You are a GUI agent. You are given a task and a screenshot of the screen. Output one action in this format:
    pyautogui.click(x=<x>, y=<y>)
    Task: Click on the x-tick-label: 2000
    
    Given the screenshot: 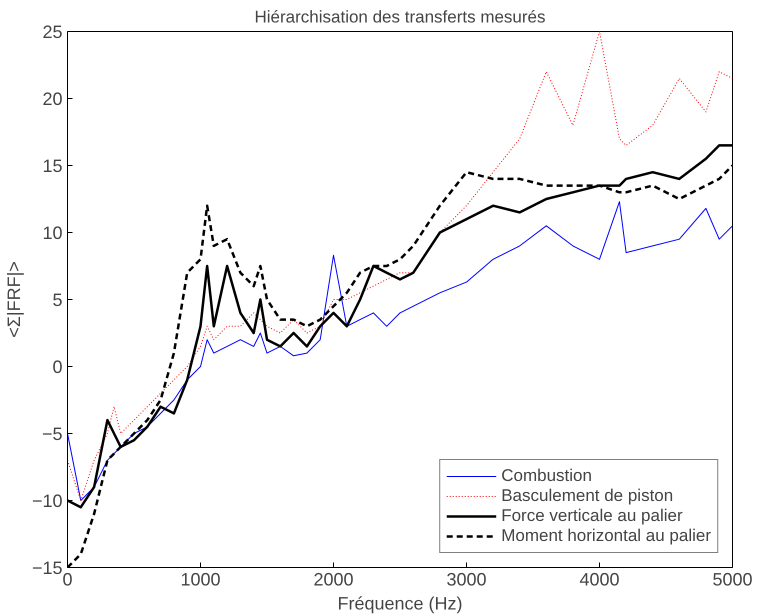 What is the action you would take?
    pyautogui.click(x=333, y=580)
    